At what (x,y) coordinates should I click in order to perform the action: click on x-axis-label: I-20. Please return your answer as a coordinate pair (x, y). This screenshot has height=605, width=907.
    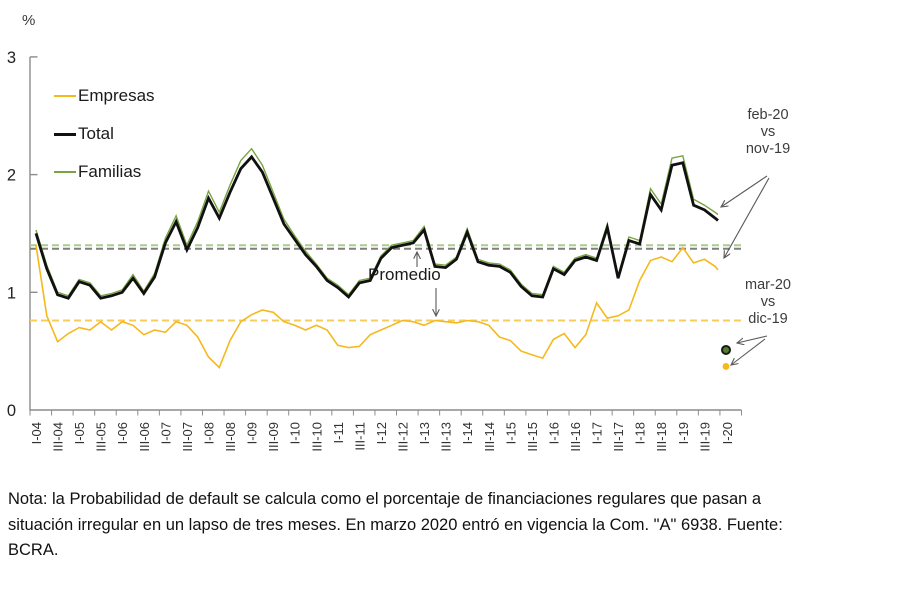
    Looking at the image, I should click on (727, 433).